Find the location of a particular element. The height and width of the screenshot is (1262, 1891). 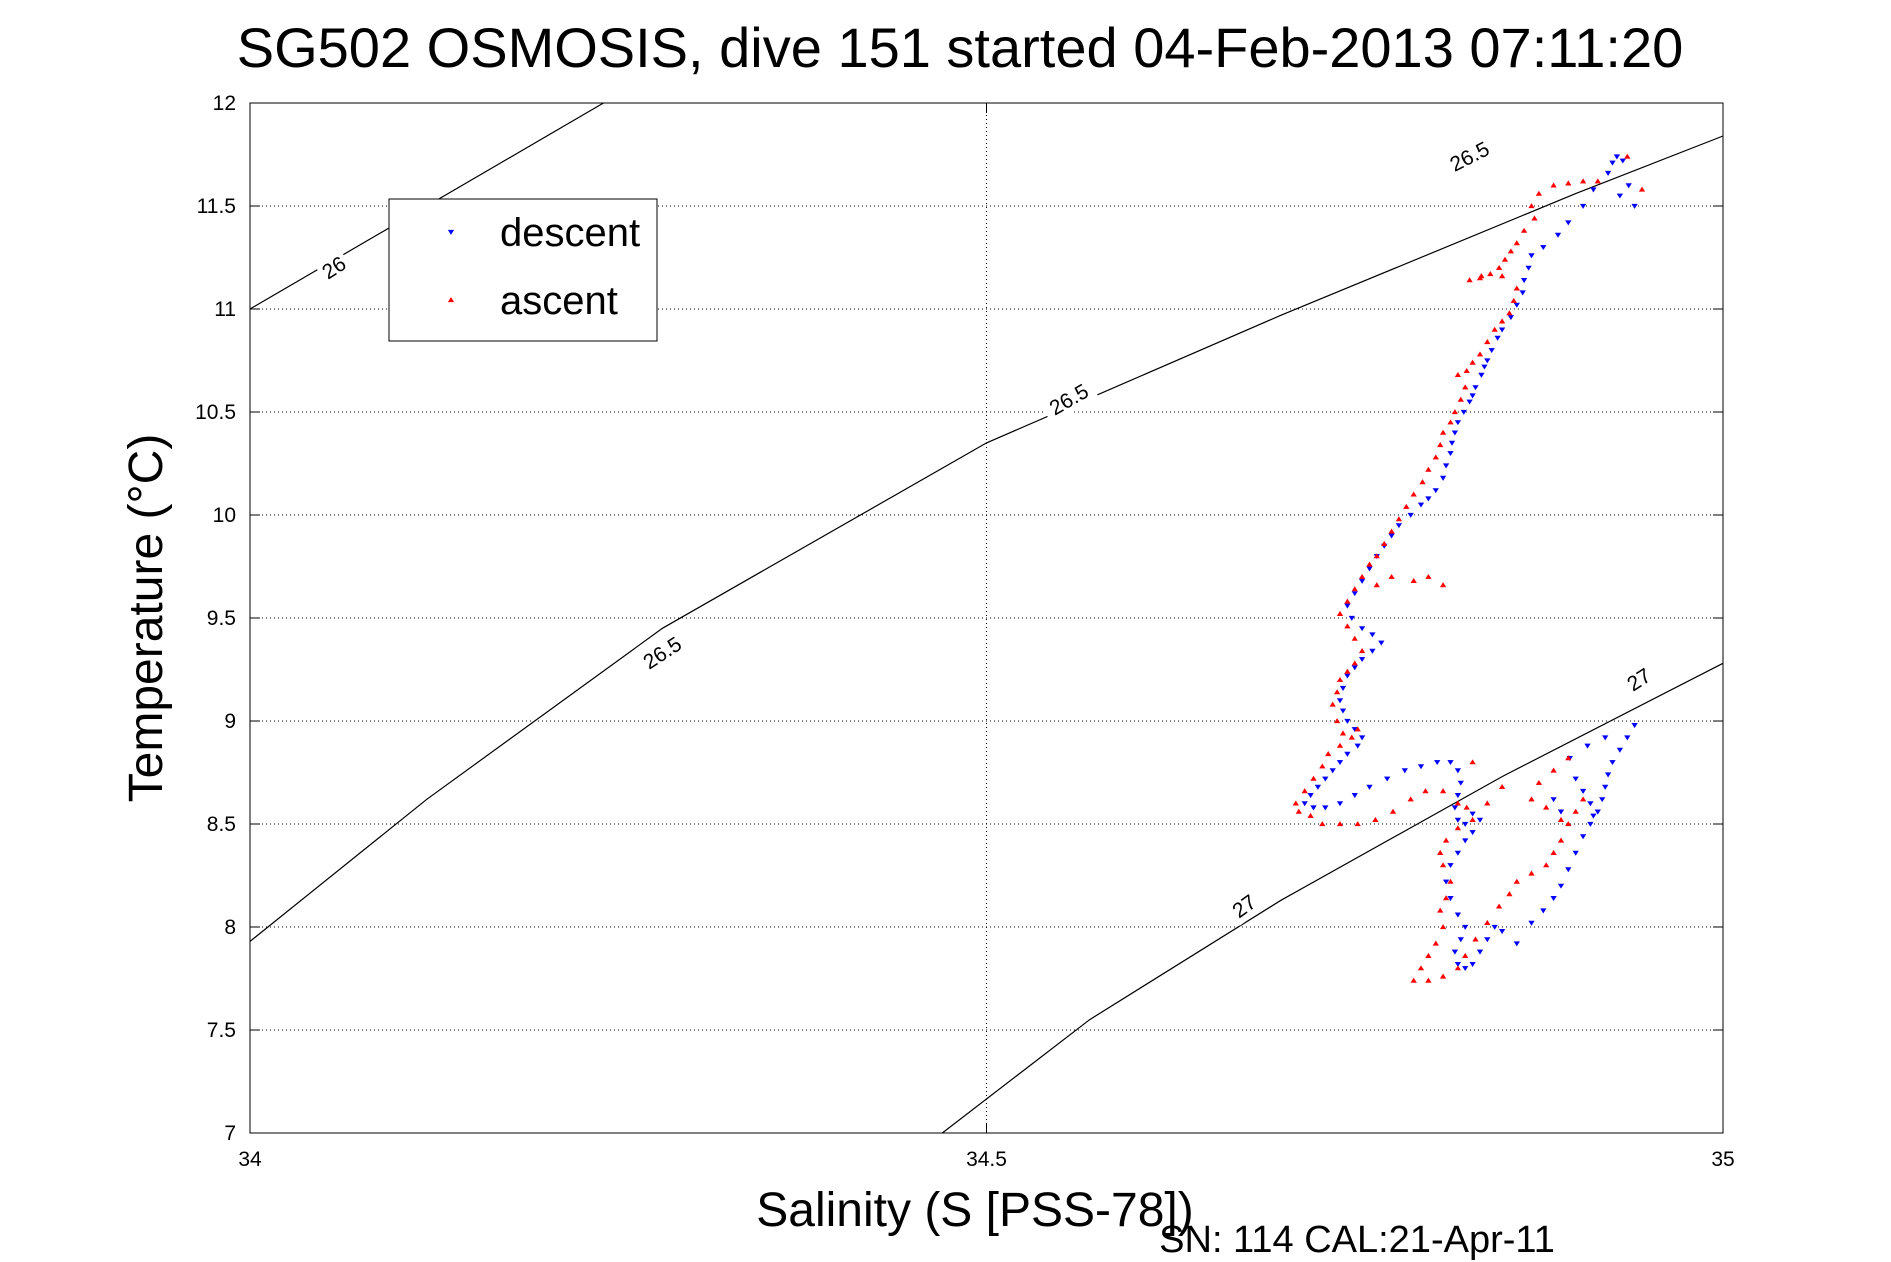

y-tick-label: 7 is located at coordinates (230, 1133).